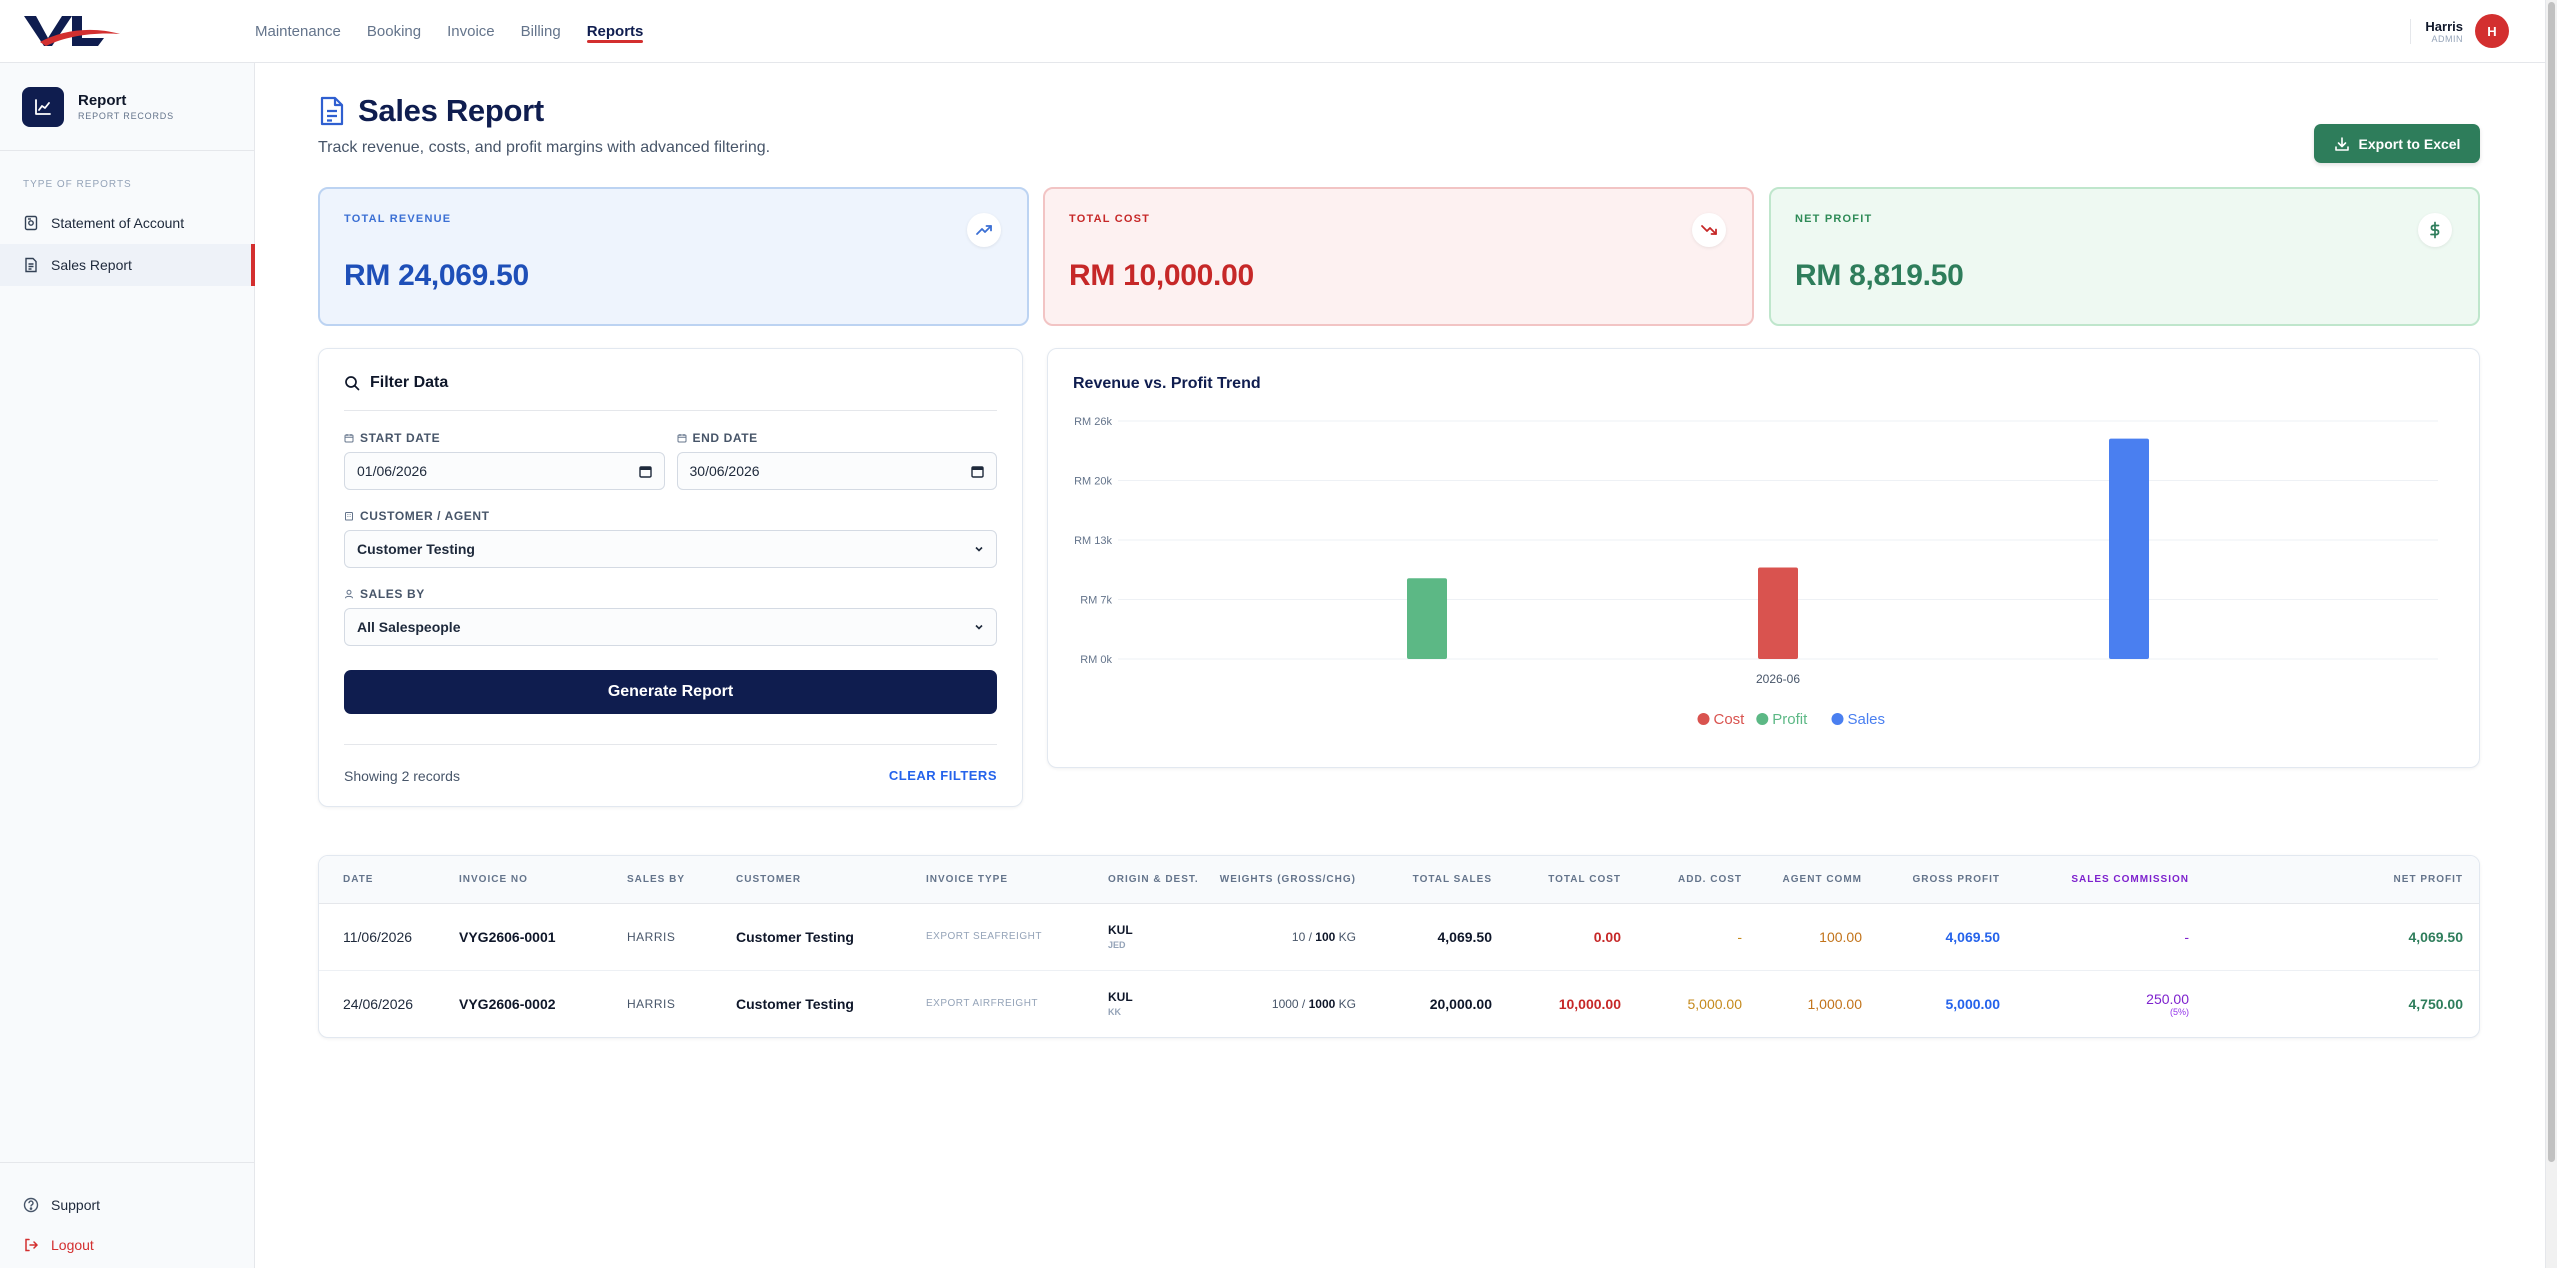  Describe the element at coordinates (670, 549) in the screenshot. I see `customer-agent-select: Customer Testing` at that location.